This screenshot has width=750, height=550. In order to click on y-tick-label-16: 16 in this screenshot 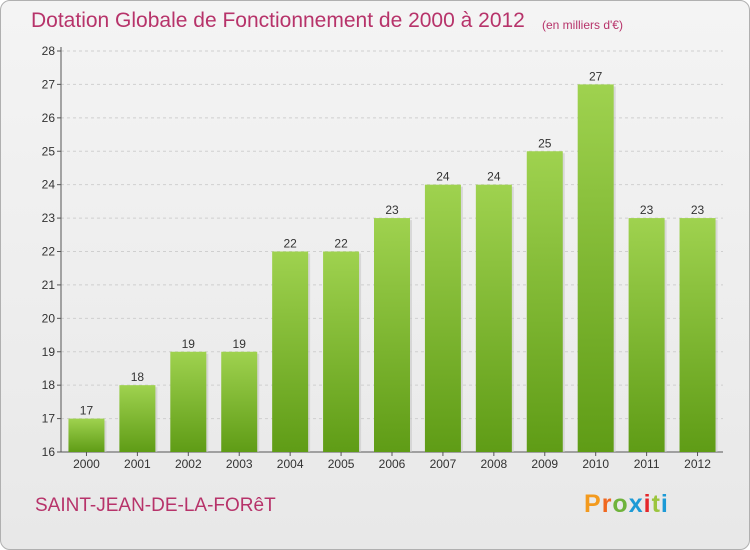, I will do `click(49, 452)`.